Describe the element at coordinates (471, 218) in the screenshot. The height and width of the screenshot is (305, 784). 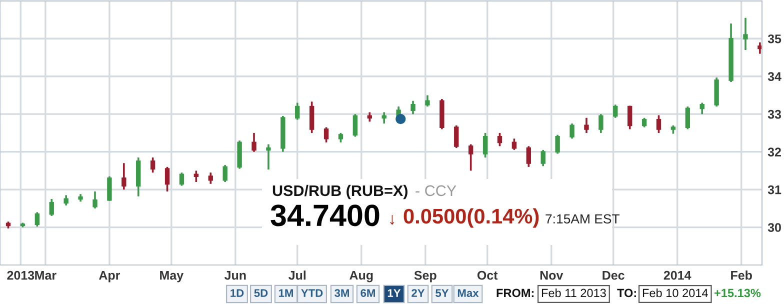
I see `annotation: 0.0500(0.14%)` at that location.